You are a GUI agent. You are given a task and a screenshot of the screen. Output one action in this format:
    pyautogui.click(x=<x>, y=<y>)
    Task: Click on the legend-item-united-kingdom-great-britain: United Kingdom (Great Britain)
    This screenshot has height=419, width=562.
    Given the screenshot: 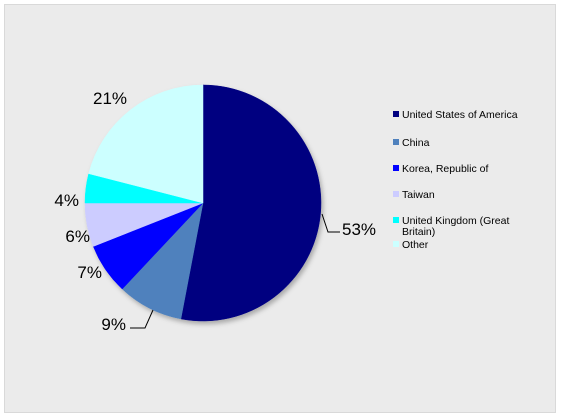 What is the action you would take?
    pyautogui.click(x=451, y=226)
    